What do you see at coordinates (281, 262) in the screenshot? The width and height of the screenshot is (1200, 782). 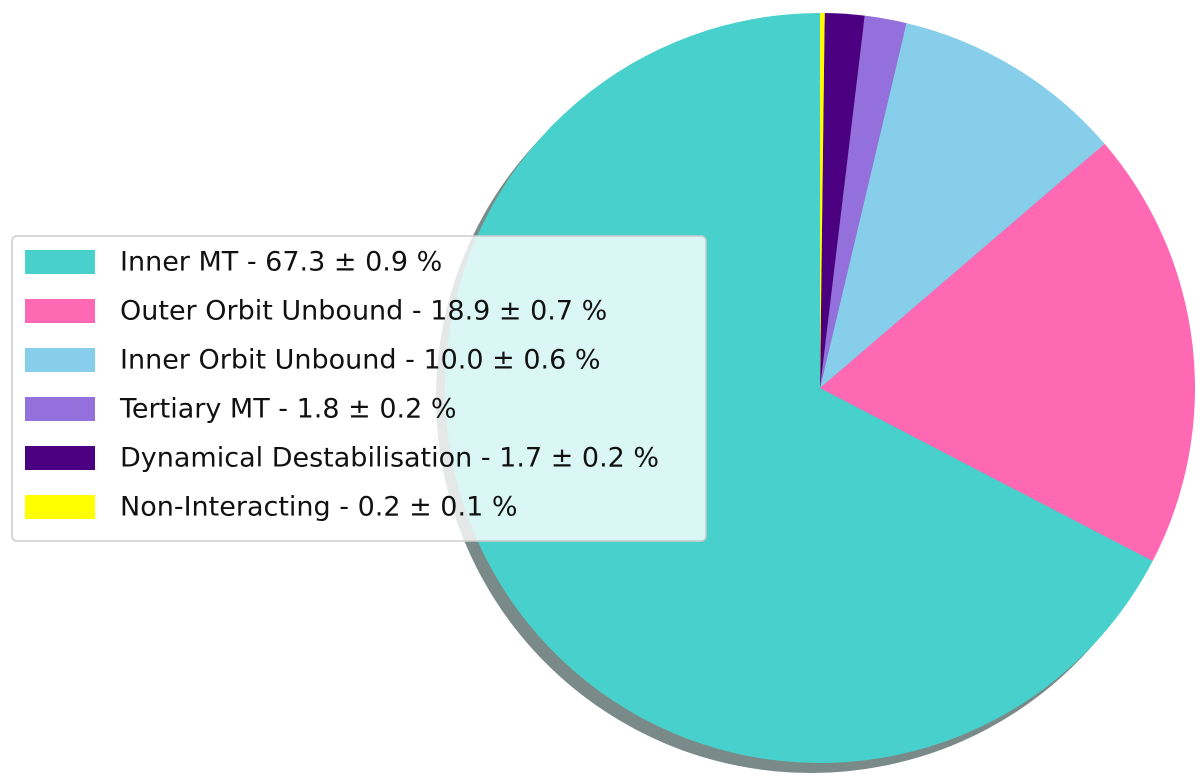 I see `legend-label: Inner MT - 67.3 ± 0.9 %` at bounding box center [281, 262].